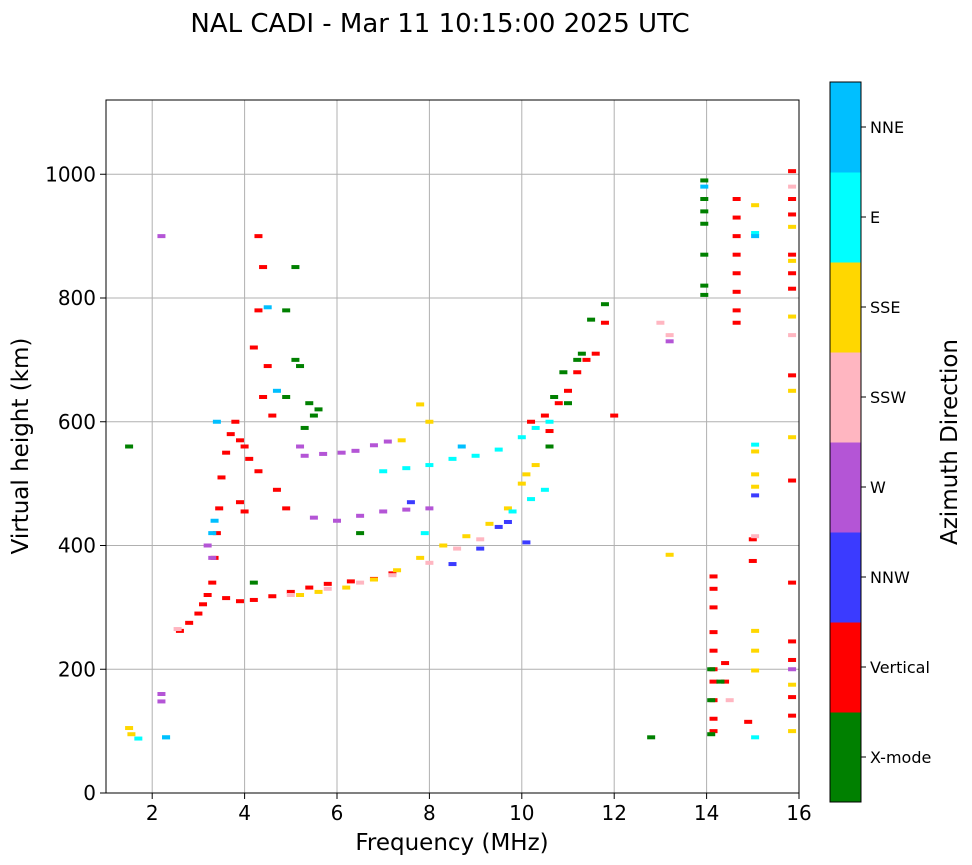  I want to click on colorbar-tick-label: NNW, so click(890, 577).